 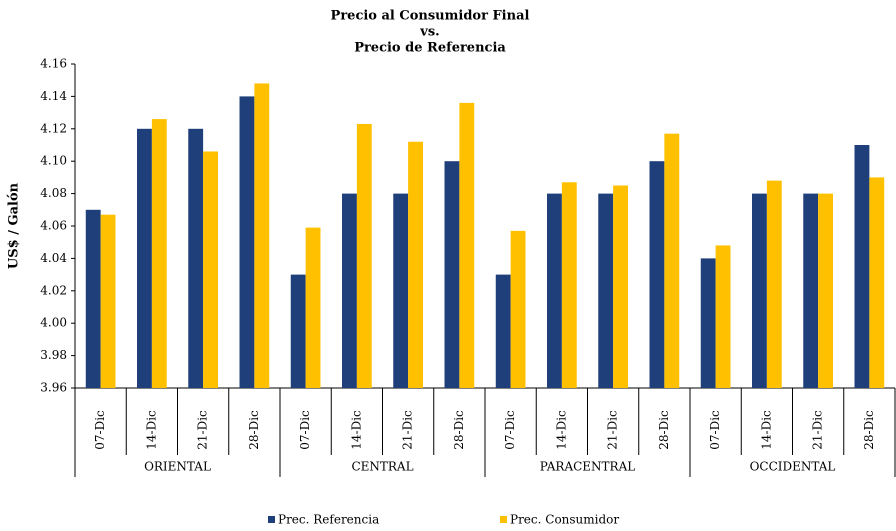 I want to click on group-label: ORIENTAL, so click(x=177, y=467).